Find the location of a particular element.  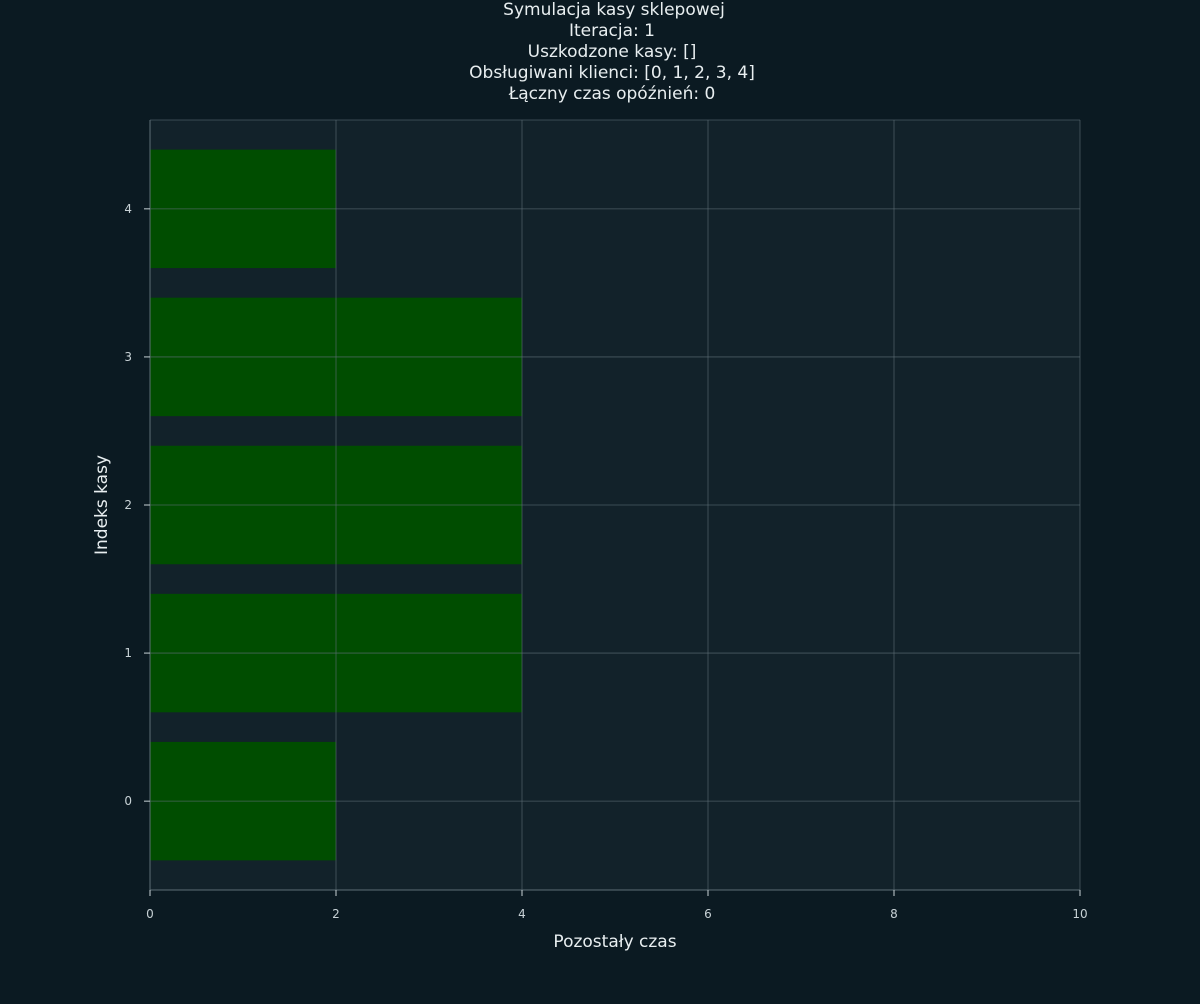

y-tick-label-2: 2 is located at coordinates (128, 505).